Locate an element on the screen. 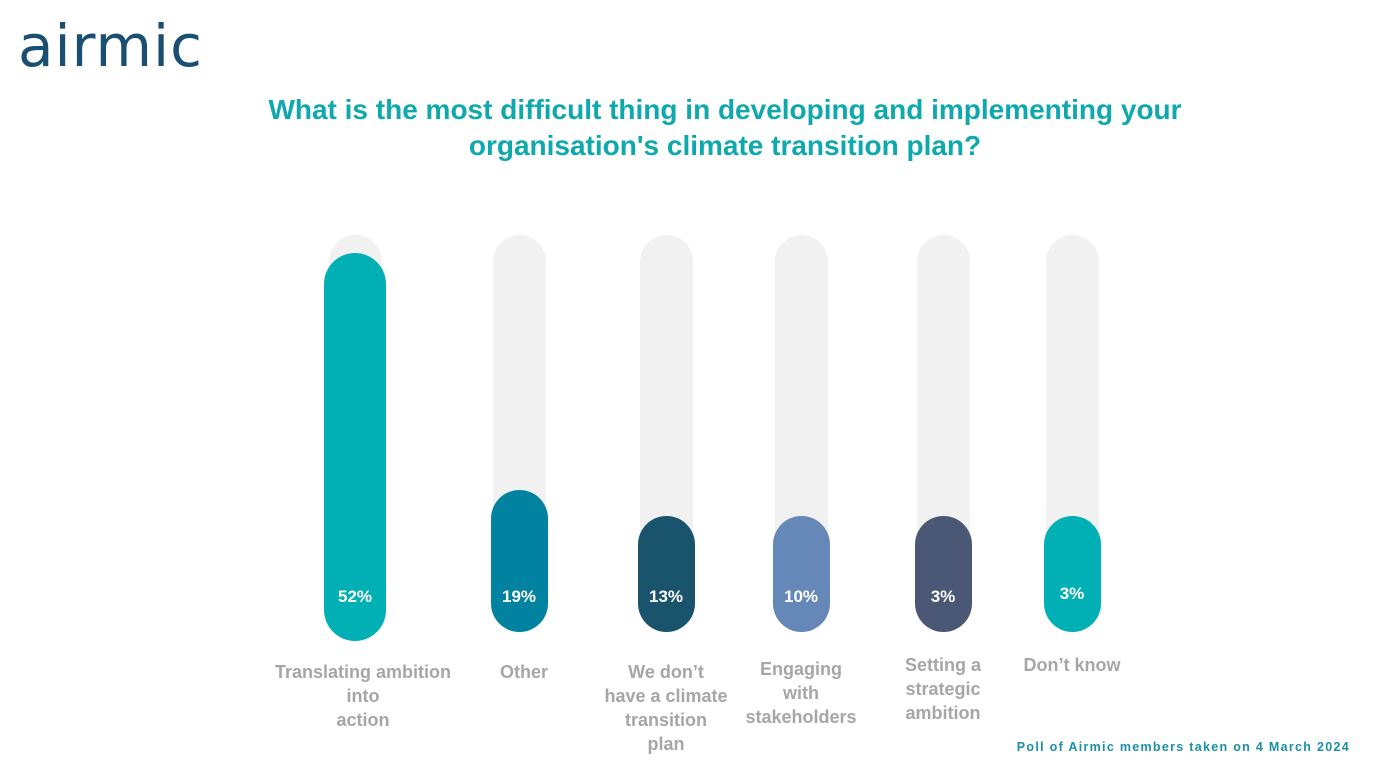  bar-value-label: 10% is located at coordinates (801, 596).